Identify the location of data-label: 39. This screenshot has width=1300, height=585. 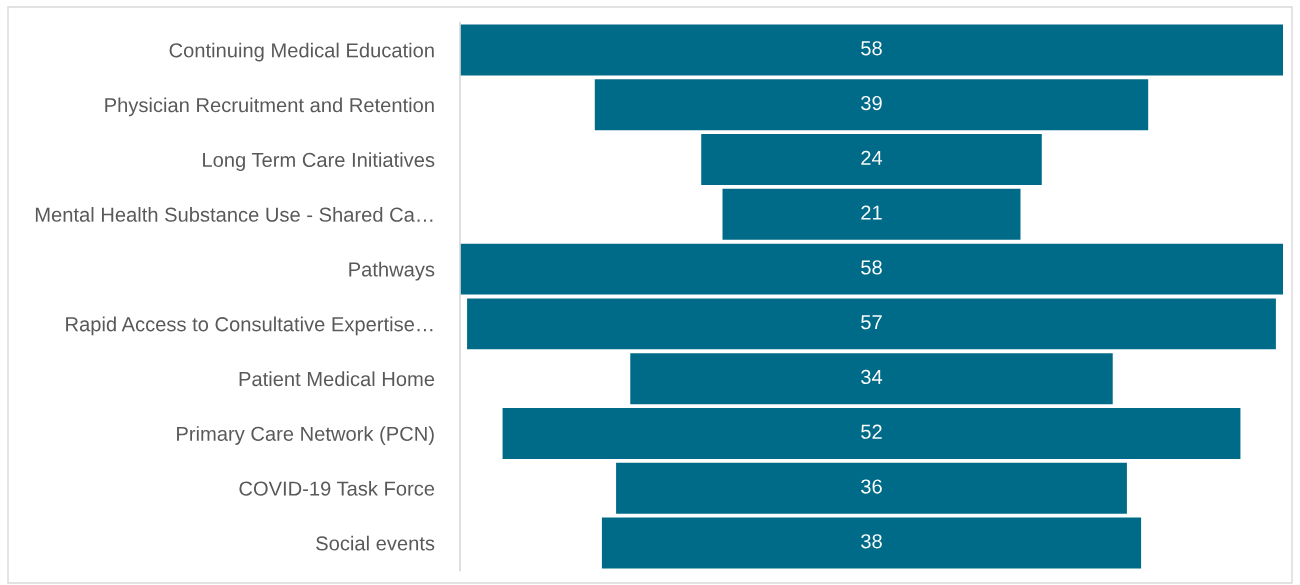
(871, 103).